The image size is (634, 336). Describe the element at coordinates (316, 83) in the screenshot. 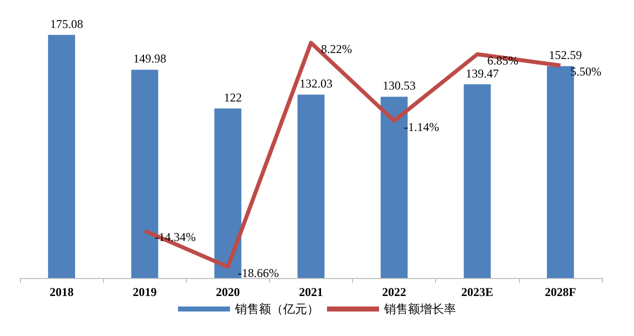

I see `data-label: 132.03` at that location.